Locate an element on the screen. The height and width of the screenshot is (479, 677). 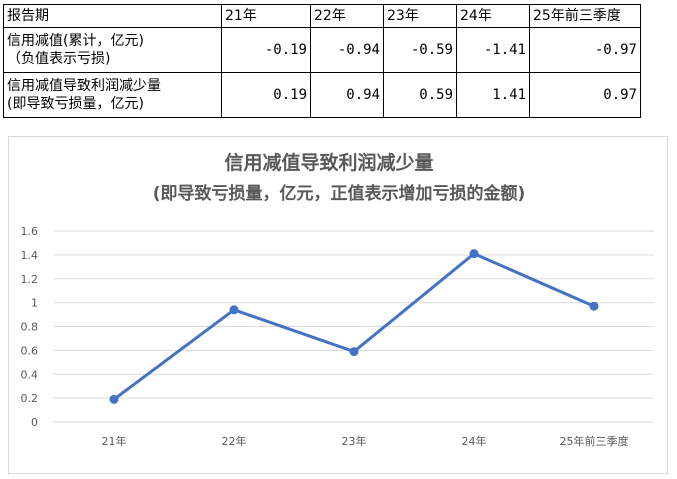
y-tick-label: 0.8 is located at coordinates (30, 327).